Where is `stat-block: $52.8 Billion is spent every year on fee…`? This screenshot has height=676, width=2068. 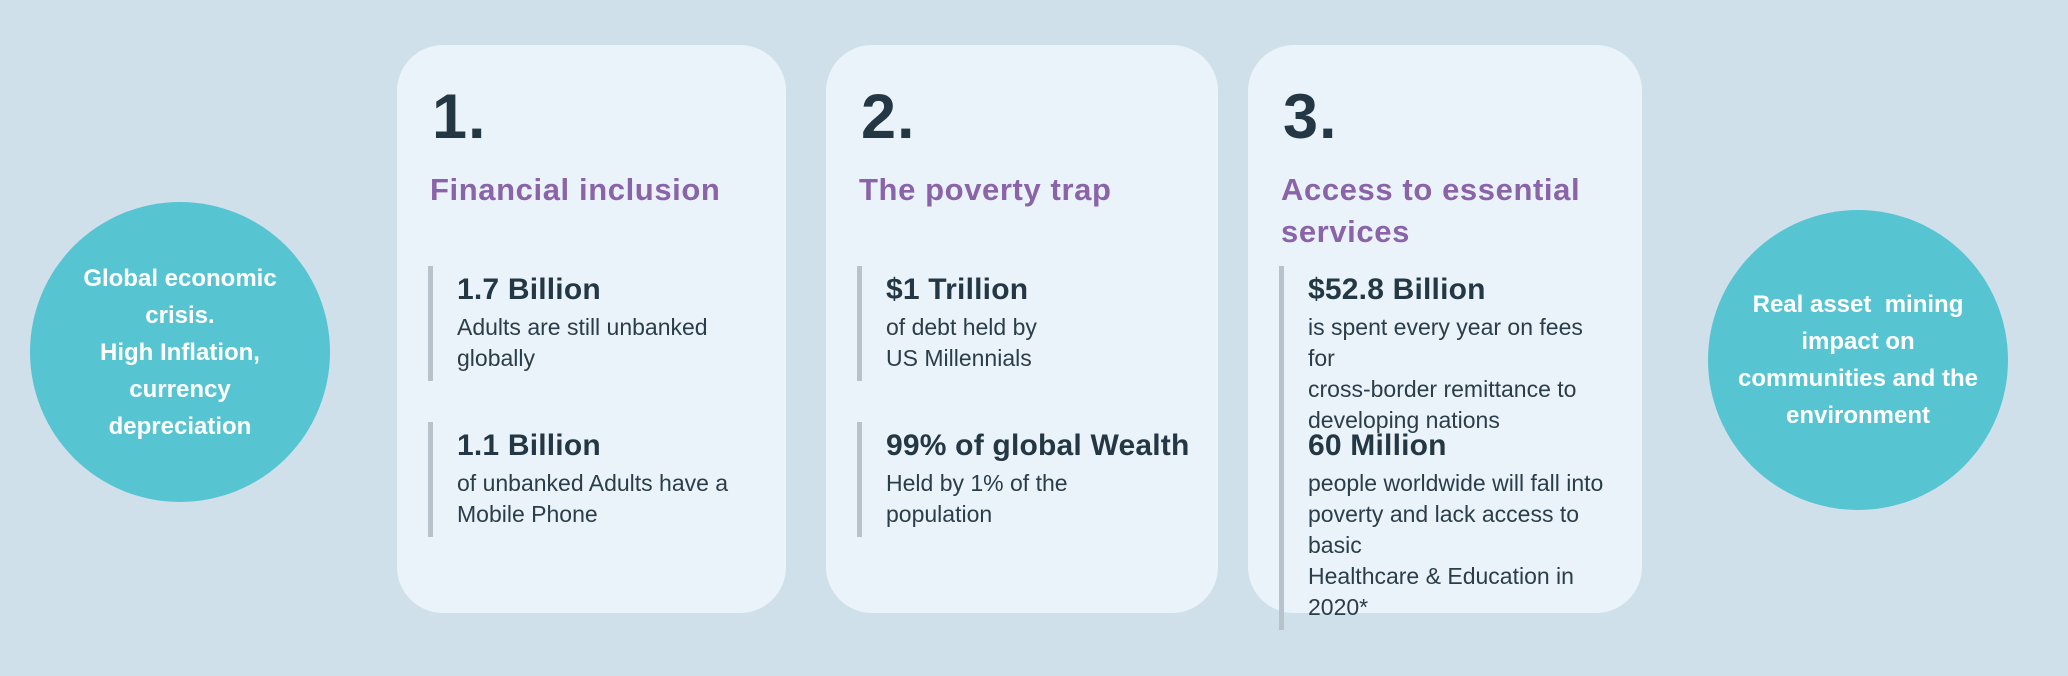
stat-block: $52.8 Billion is spent every year on fee… is located at coordinates (1447, 354).